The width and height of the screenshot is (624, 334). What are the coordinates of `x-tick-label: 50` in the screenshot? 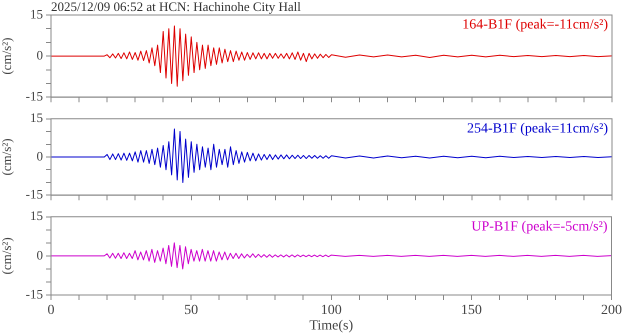 It's located at (191, 310).